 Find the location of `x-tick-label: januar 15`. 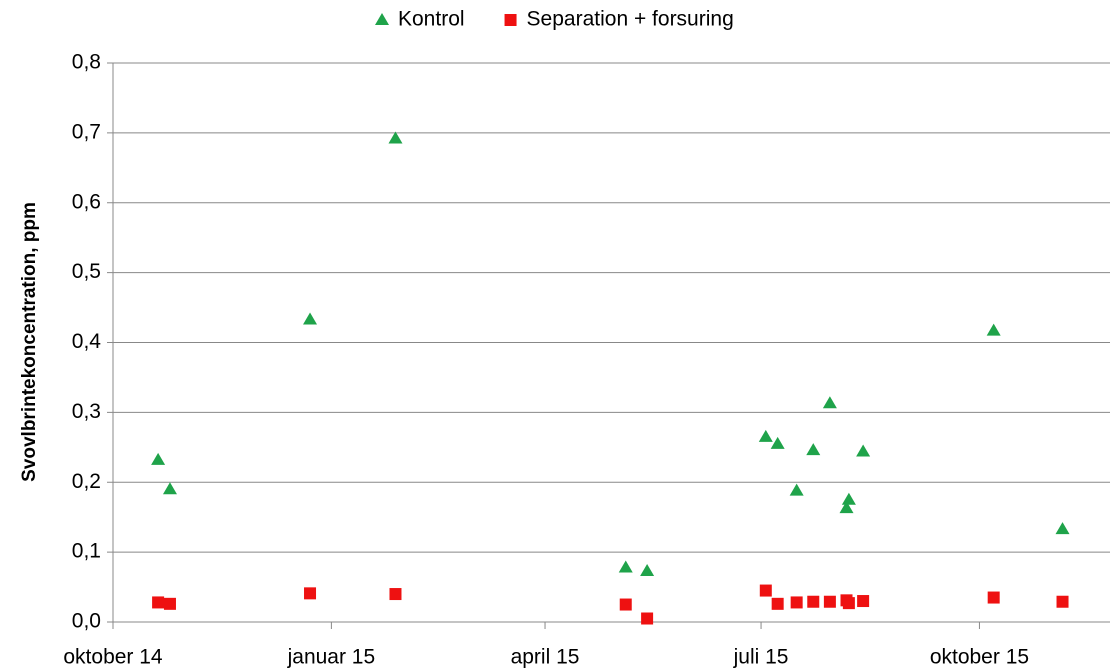

x-tick-label: januar 15 is located at coordinates (331, 657).